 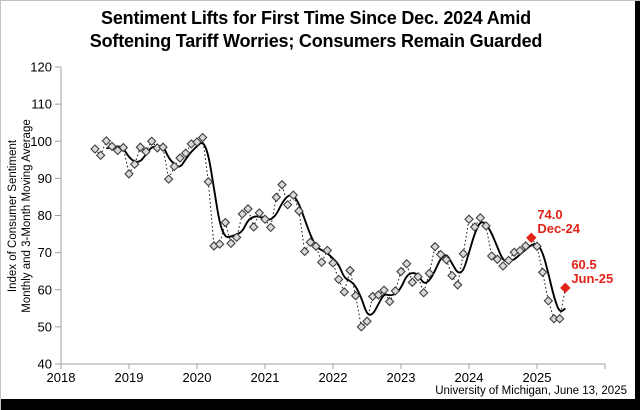 I want to click on x-tick-label: 2018, so click(x=61, y=377).